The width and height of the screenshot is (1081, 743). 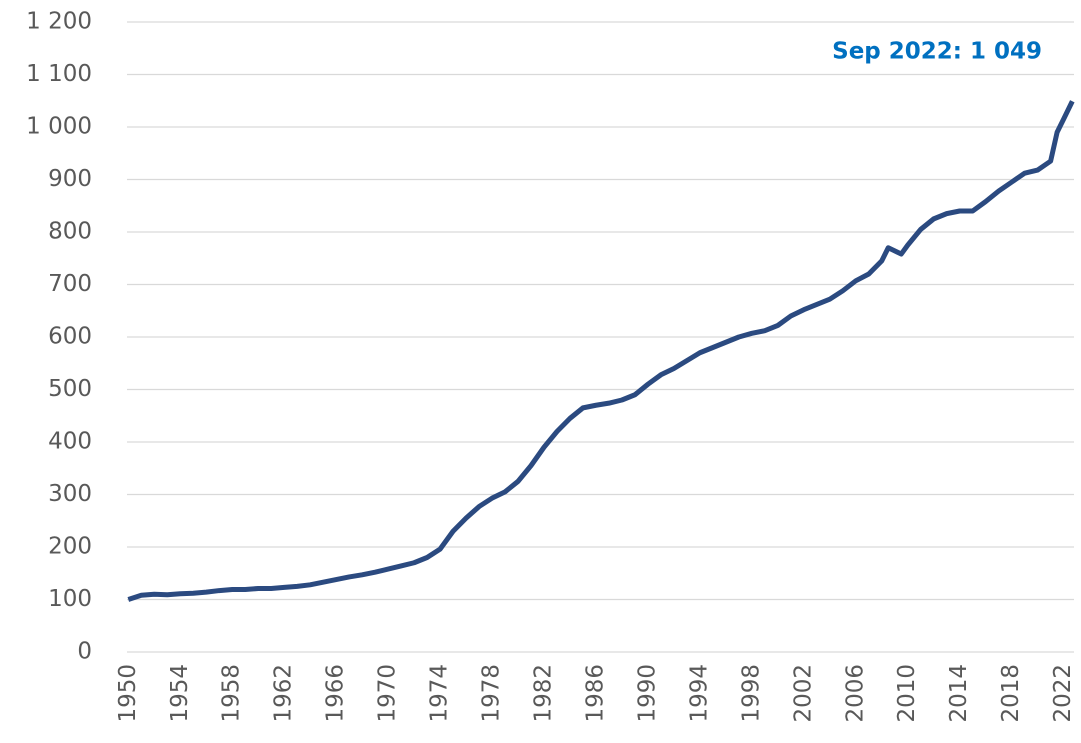 I want to click on x-tick-label: 1986, so click(x=595, y=693).